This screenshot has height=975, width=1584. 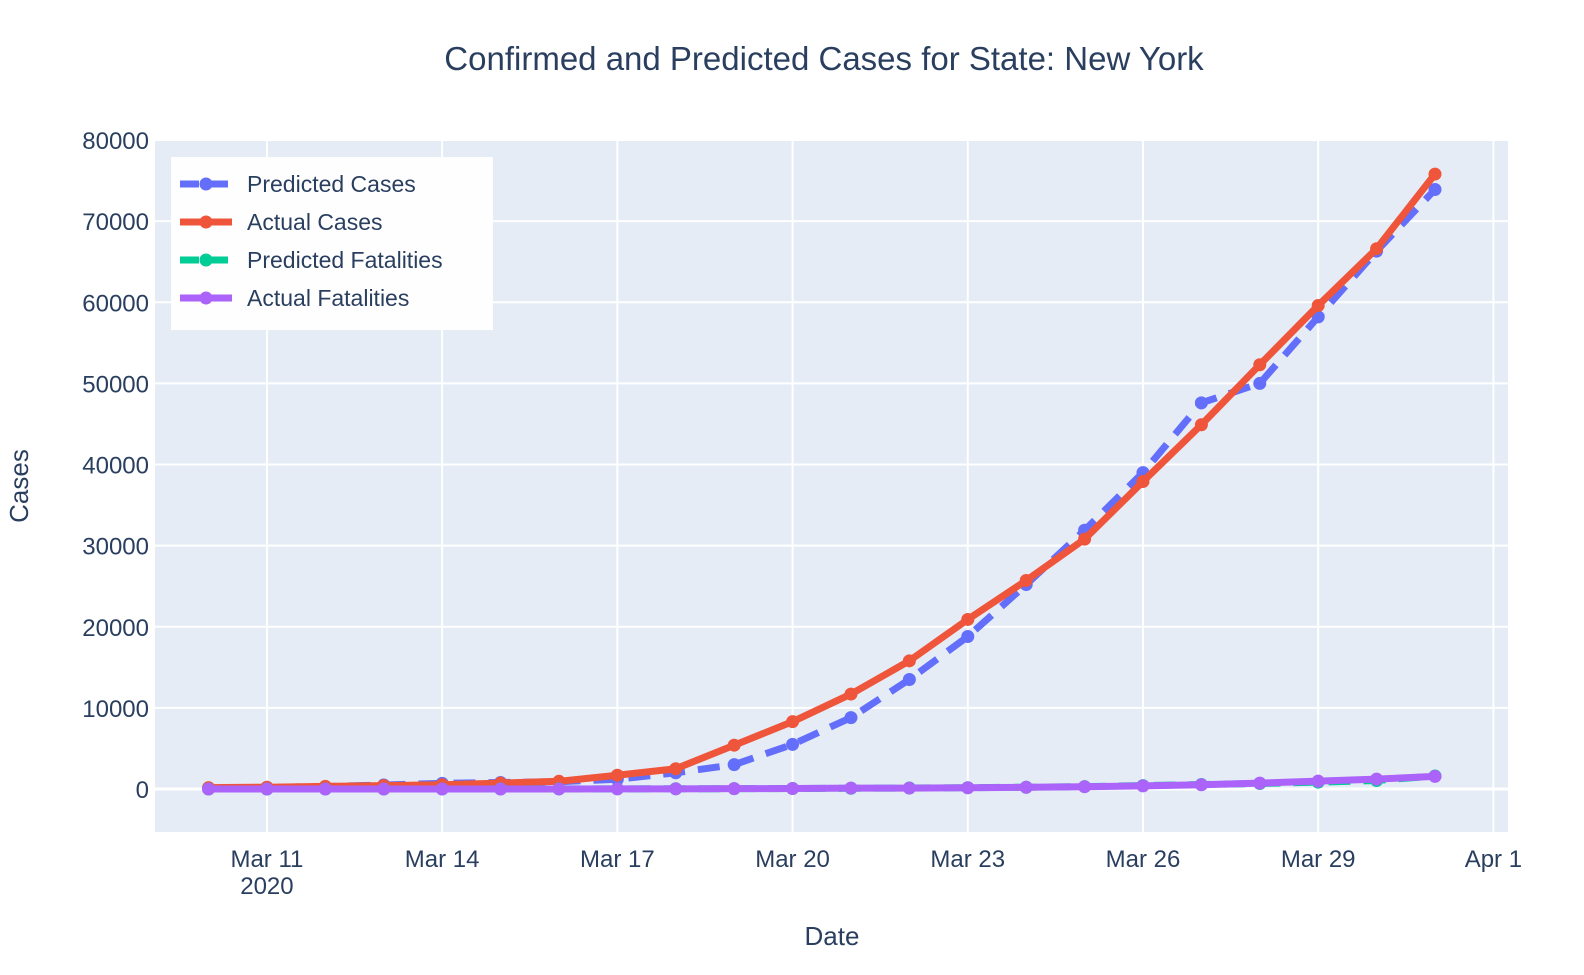 I want to click on x-tick-label: Mar 29, so click(x=1318, y=859).